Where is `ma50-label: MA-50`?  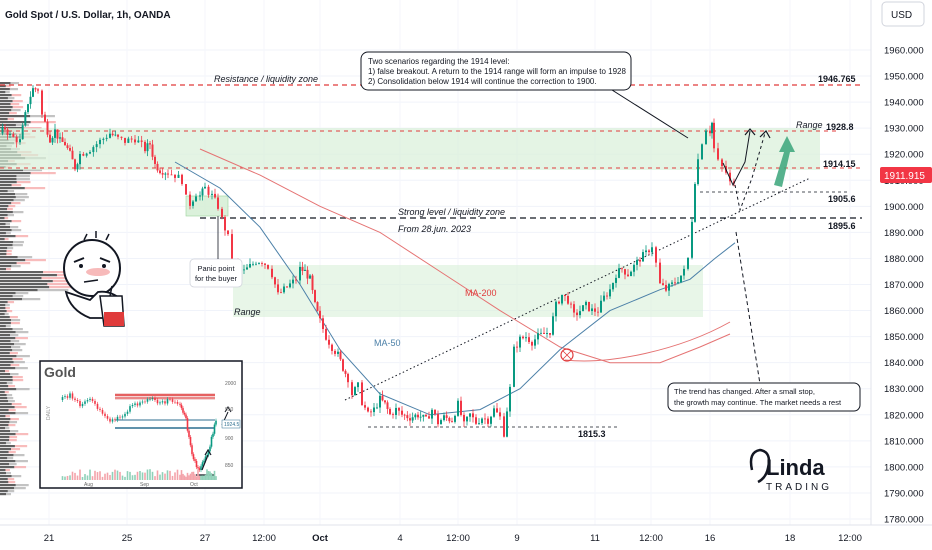 ma50-label: MA-50 is located at coordinates (387, 343).